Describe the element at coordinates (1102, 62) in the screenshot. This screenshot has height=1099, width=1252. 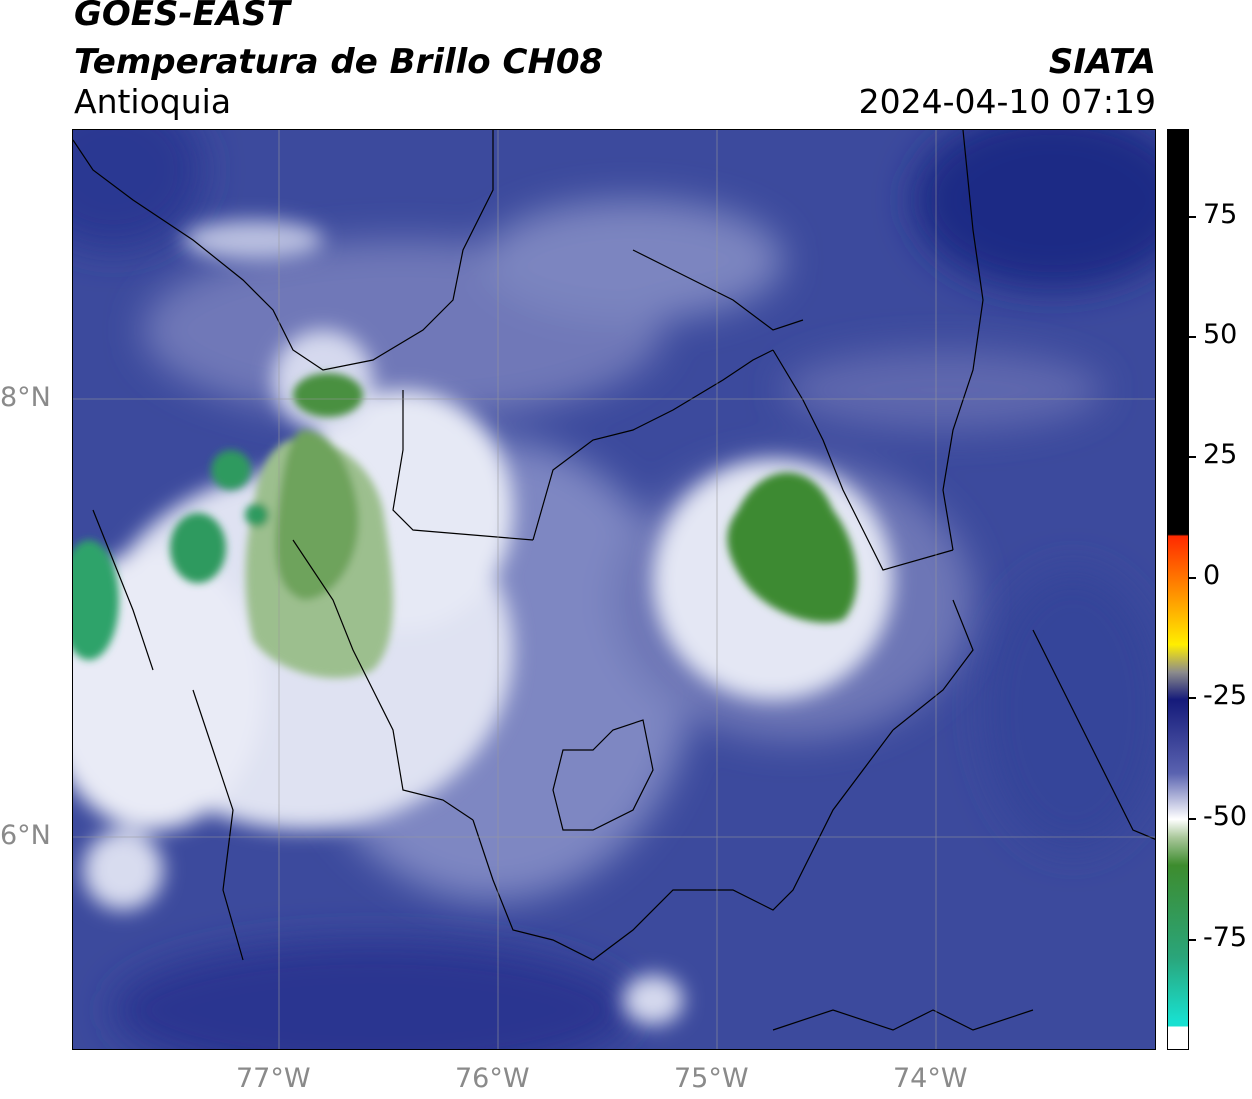
I see `source-label: SIATA` at that location.